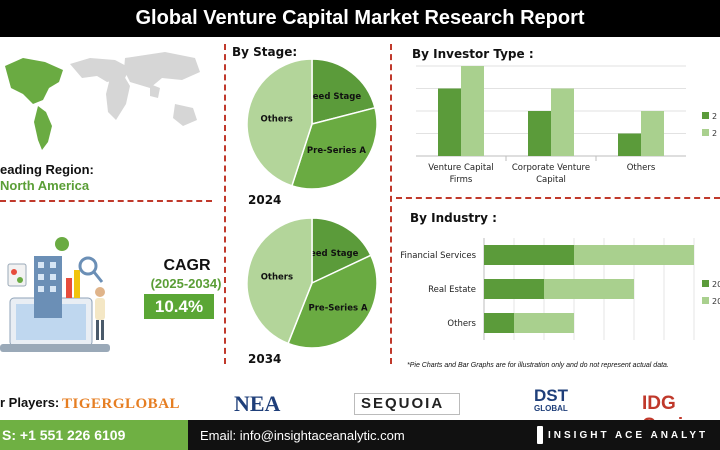 This screenshot has height=450, width=720. I want to click on divider-investor, so click(558, 198).